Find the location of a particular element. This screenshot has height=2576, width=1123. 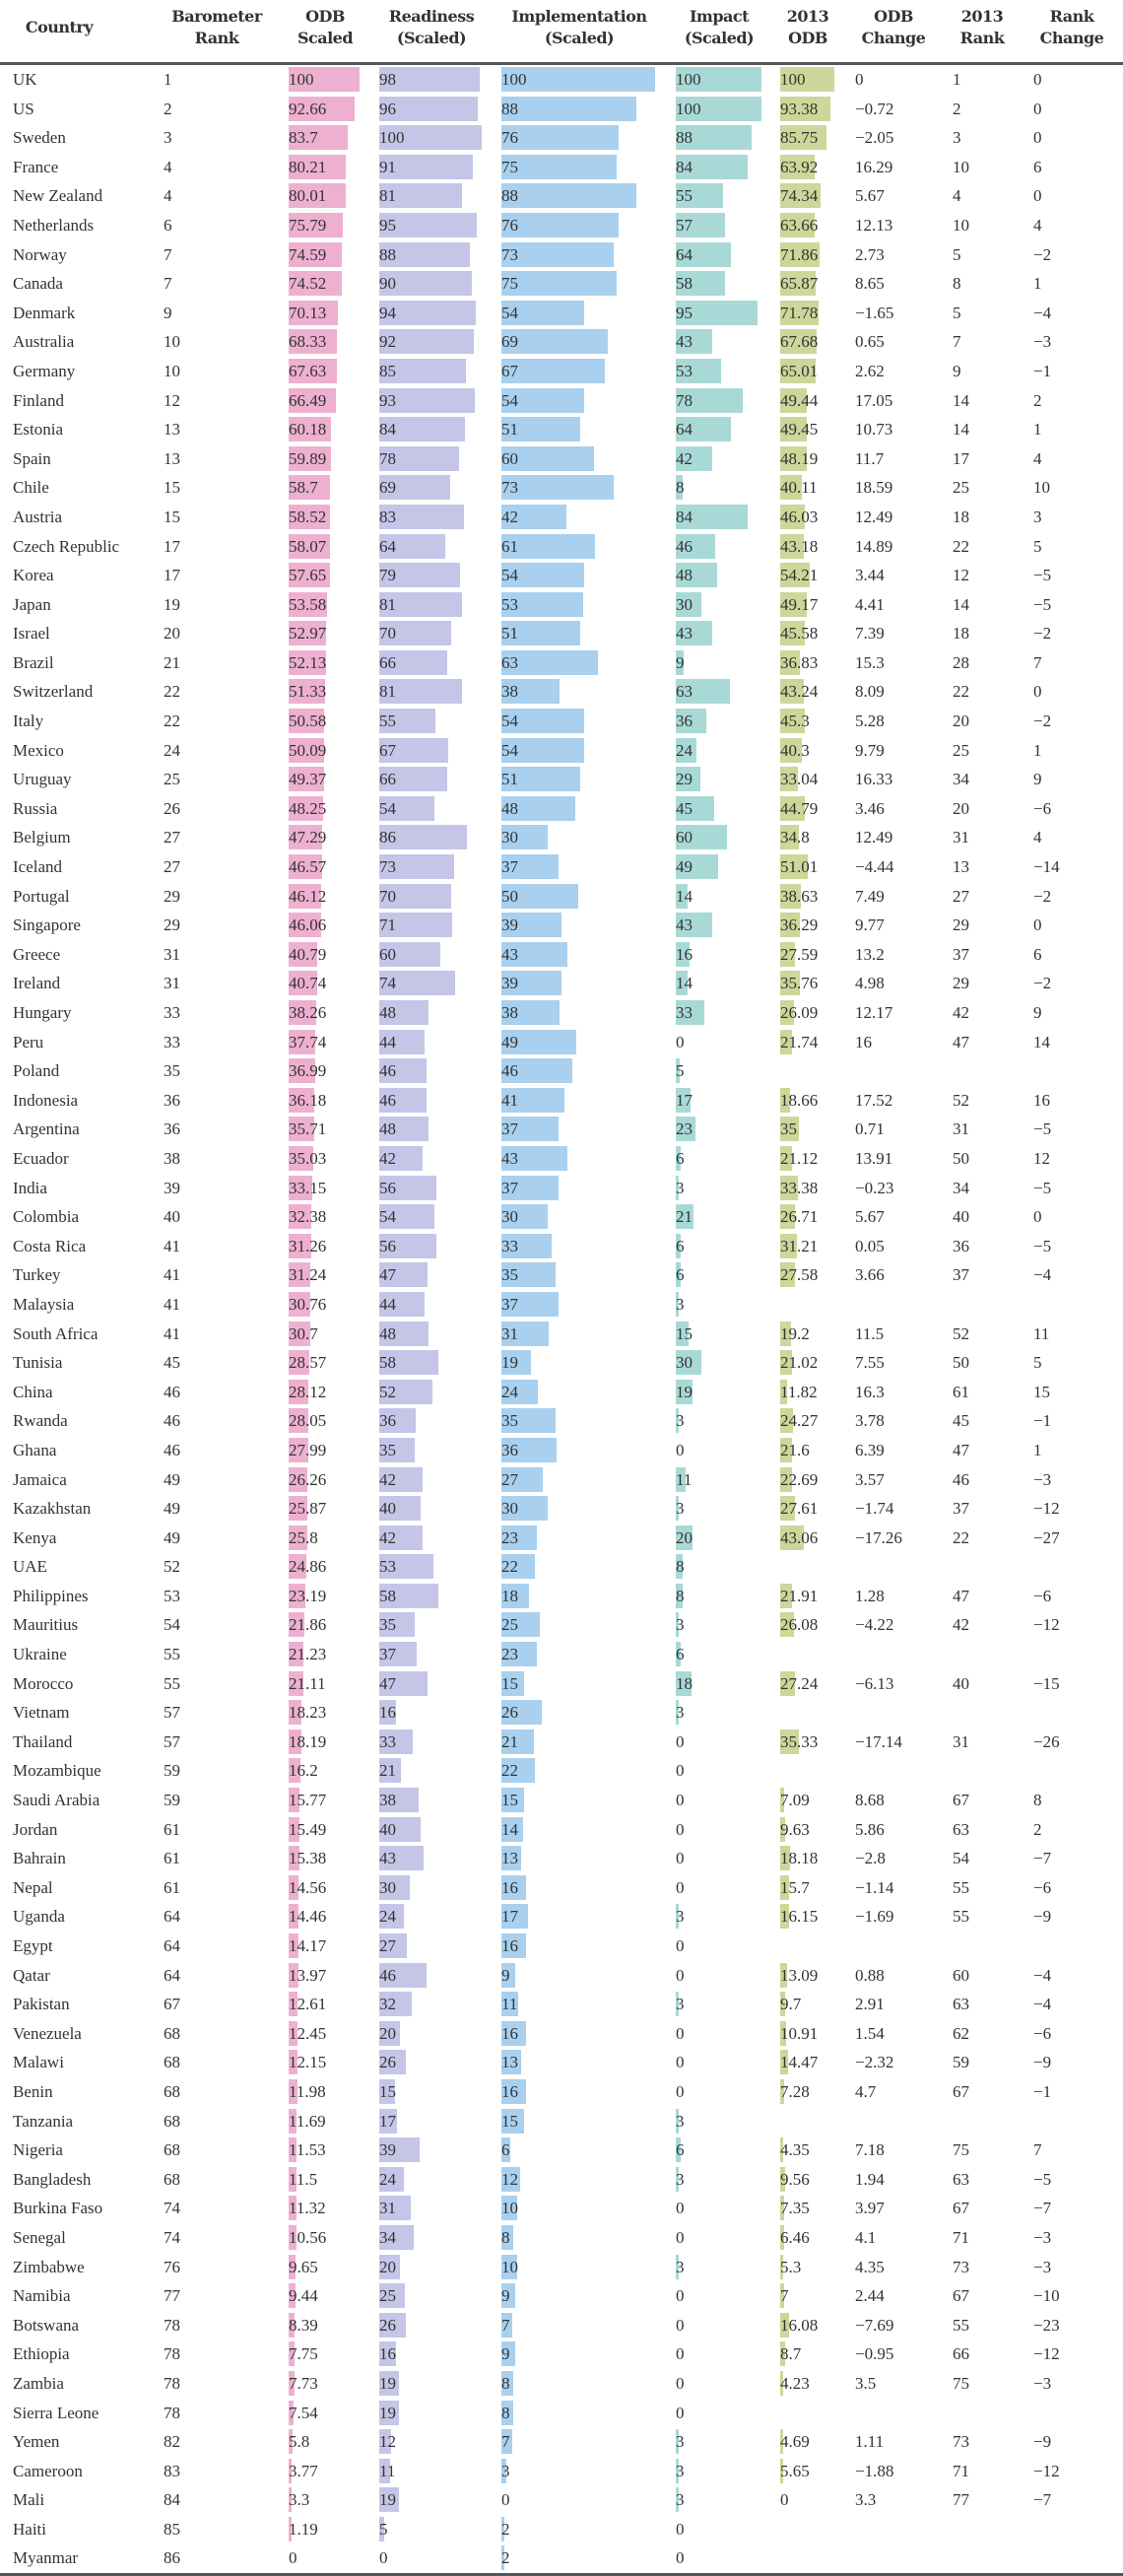

value-odb-change: 2.73 is located at coordinates (870, 254).